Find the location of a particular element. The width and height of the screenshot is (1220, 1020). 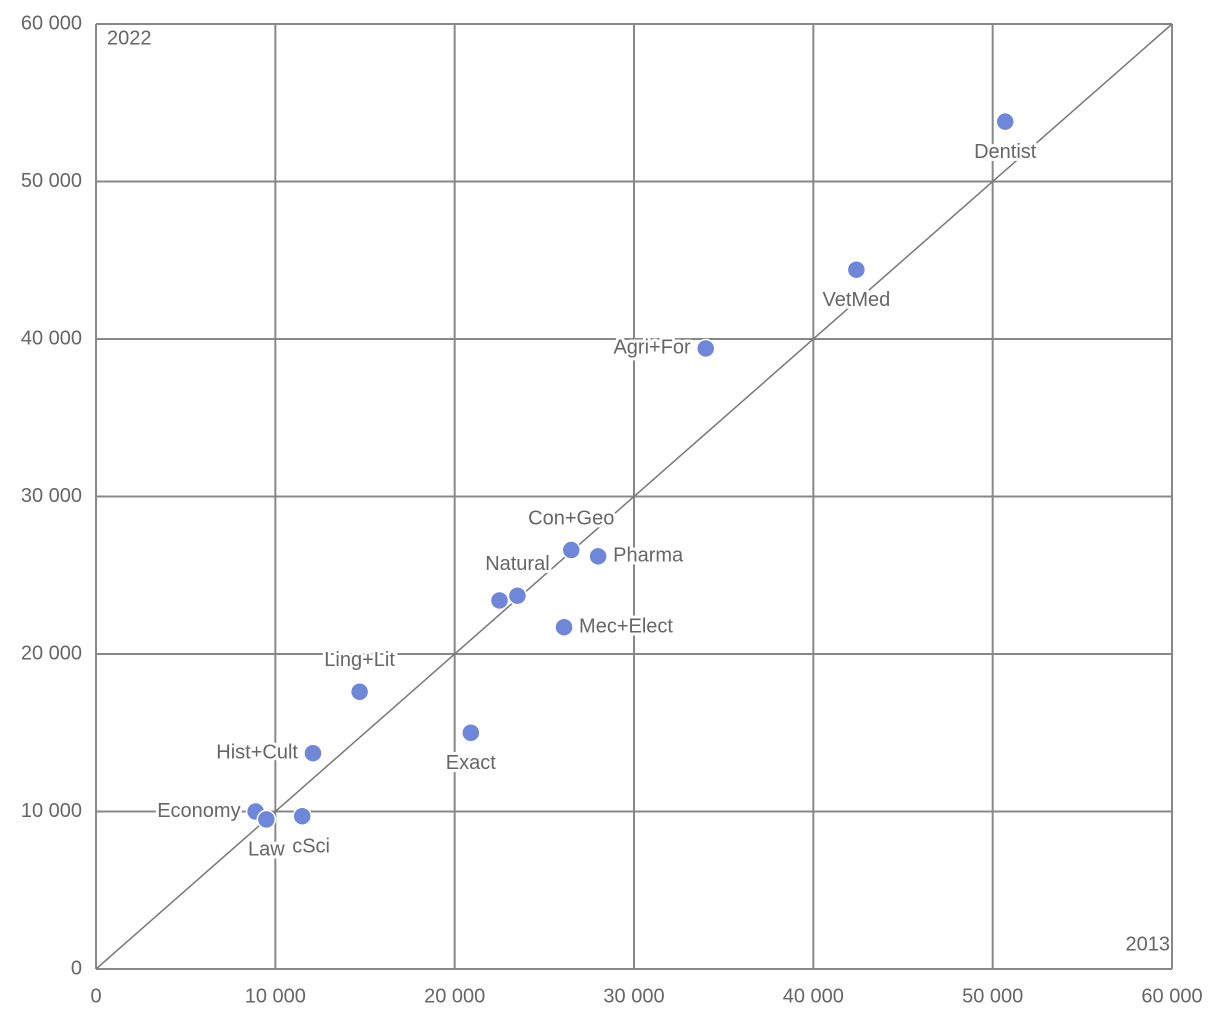

x-axis-label: 2013 is located at coordinates (1148, 944).